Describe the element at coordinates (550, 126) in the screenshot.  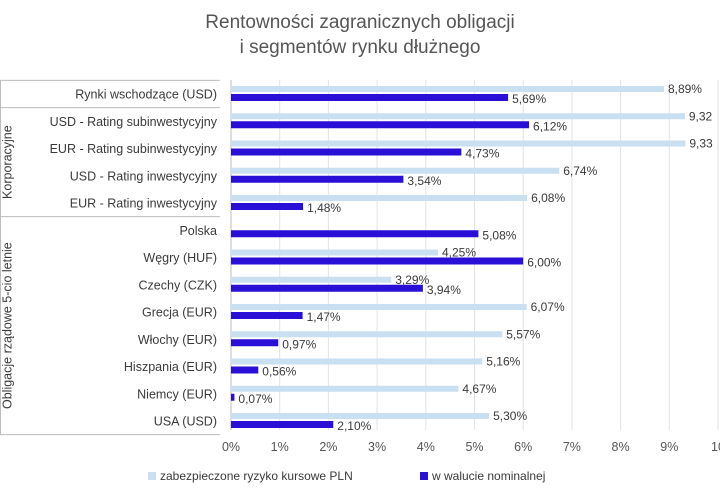
I see `data-label-nominal: 6,12%` at that location.